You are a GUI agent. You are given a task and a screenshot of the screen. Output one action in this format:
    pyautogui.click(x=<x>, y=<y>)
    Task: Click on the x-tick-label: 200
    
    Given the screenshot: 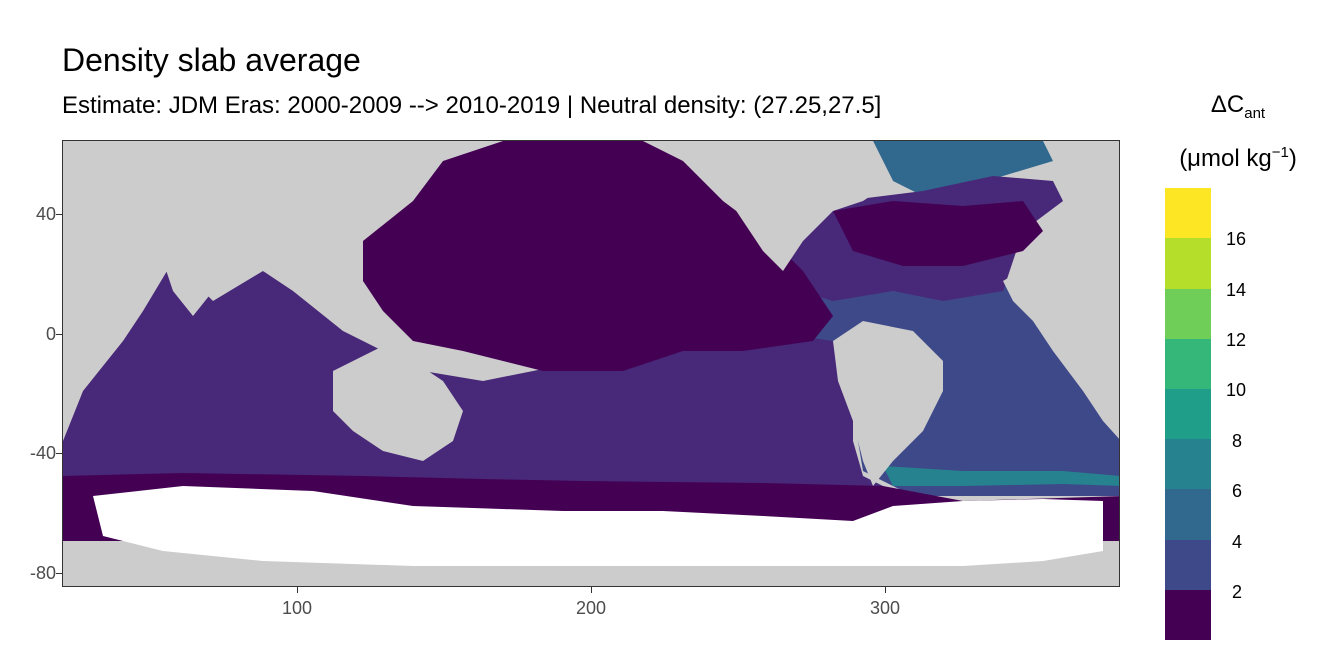 What is the action you would take?
    pyautogui.click(x=591, y=608)
    